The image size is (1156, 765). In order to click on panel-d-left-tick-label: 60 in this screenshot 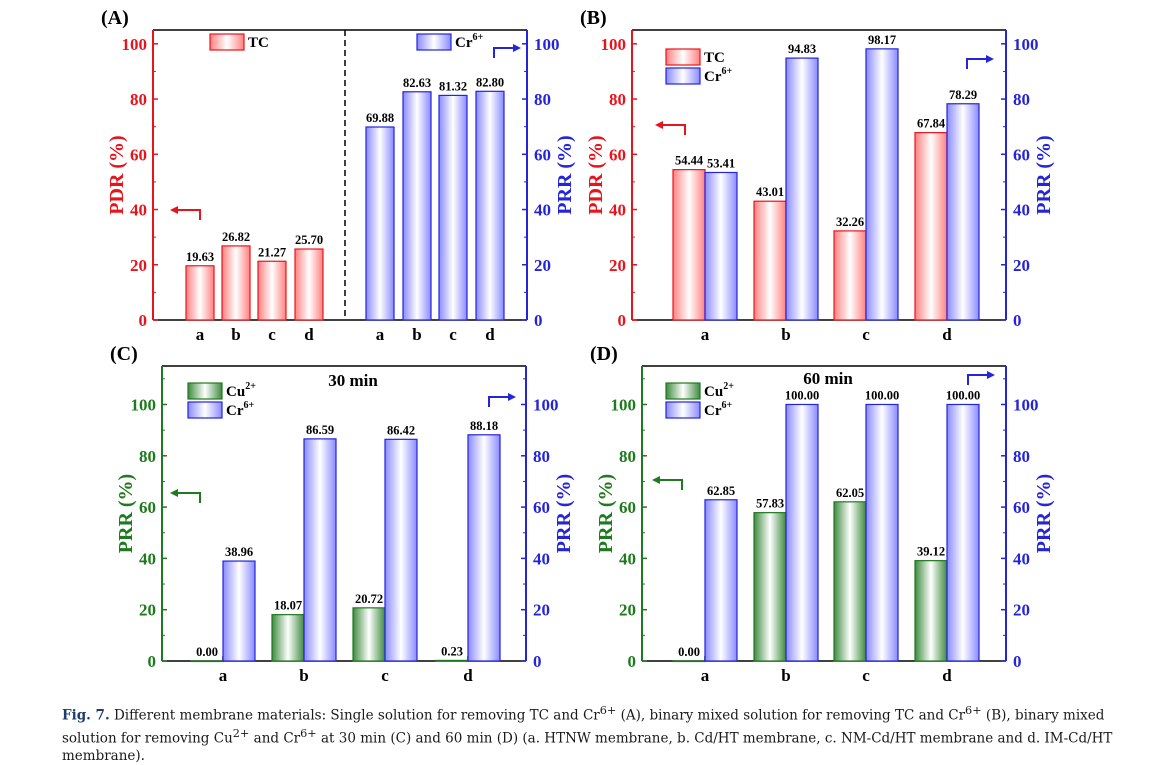, I will do `click(627, 507)`.